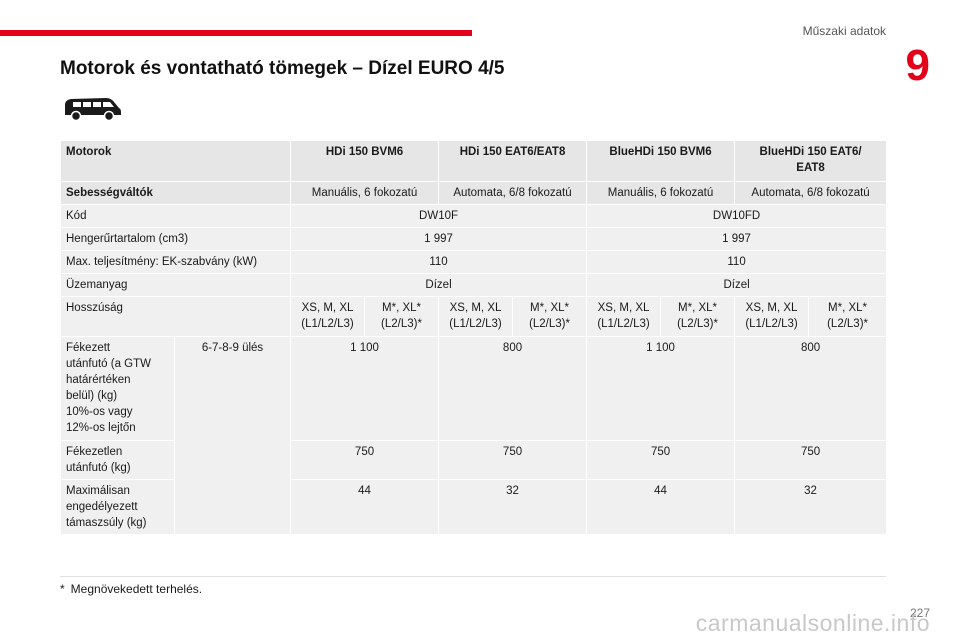 This screenshot has height=640, width=960. Describe the element at coordinates (232, 435) in the screenshot. I see `seats-cell: 6-7-8-9 ülés` at that location.